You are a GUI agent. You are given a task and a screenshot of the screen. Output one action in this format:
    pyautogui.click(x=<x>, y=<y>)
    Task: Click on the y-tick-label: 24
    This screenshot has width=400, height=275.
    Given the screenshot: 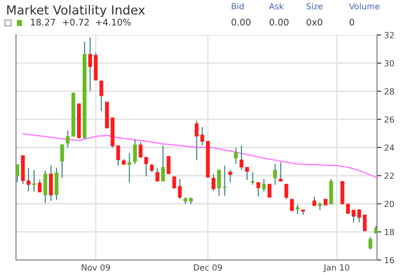 What is the action you would take?
    pyautogui.click(x=389, y=147)
    